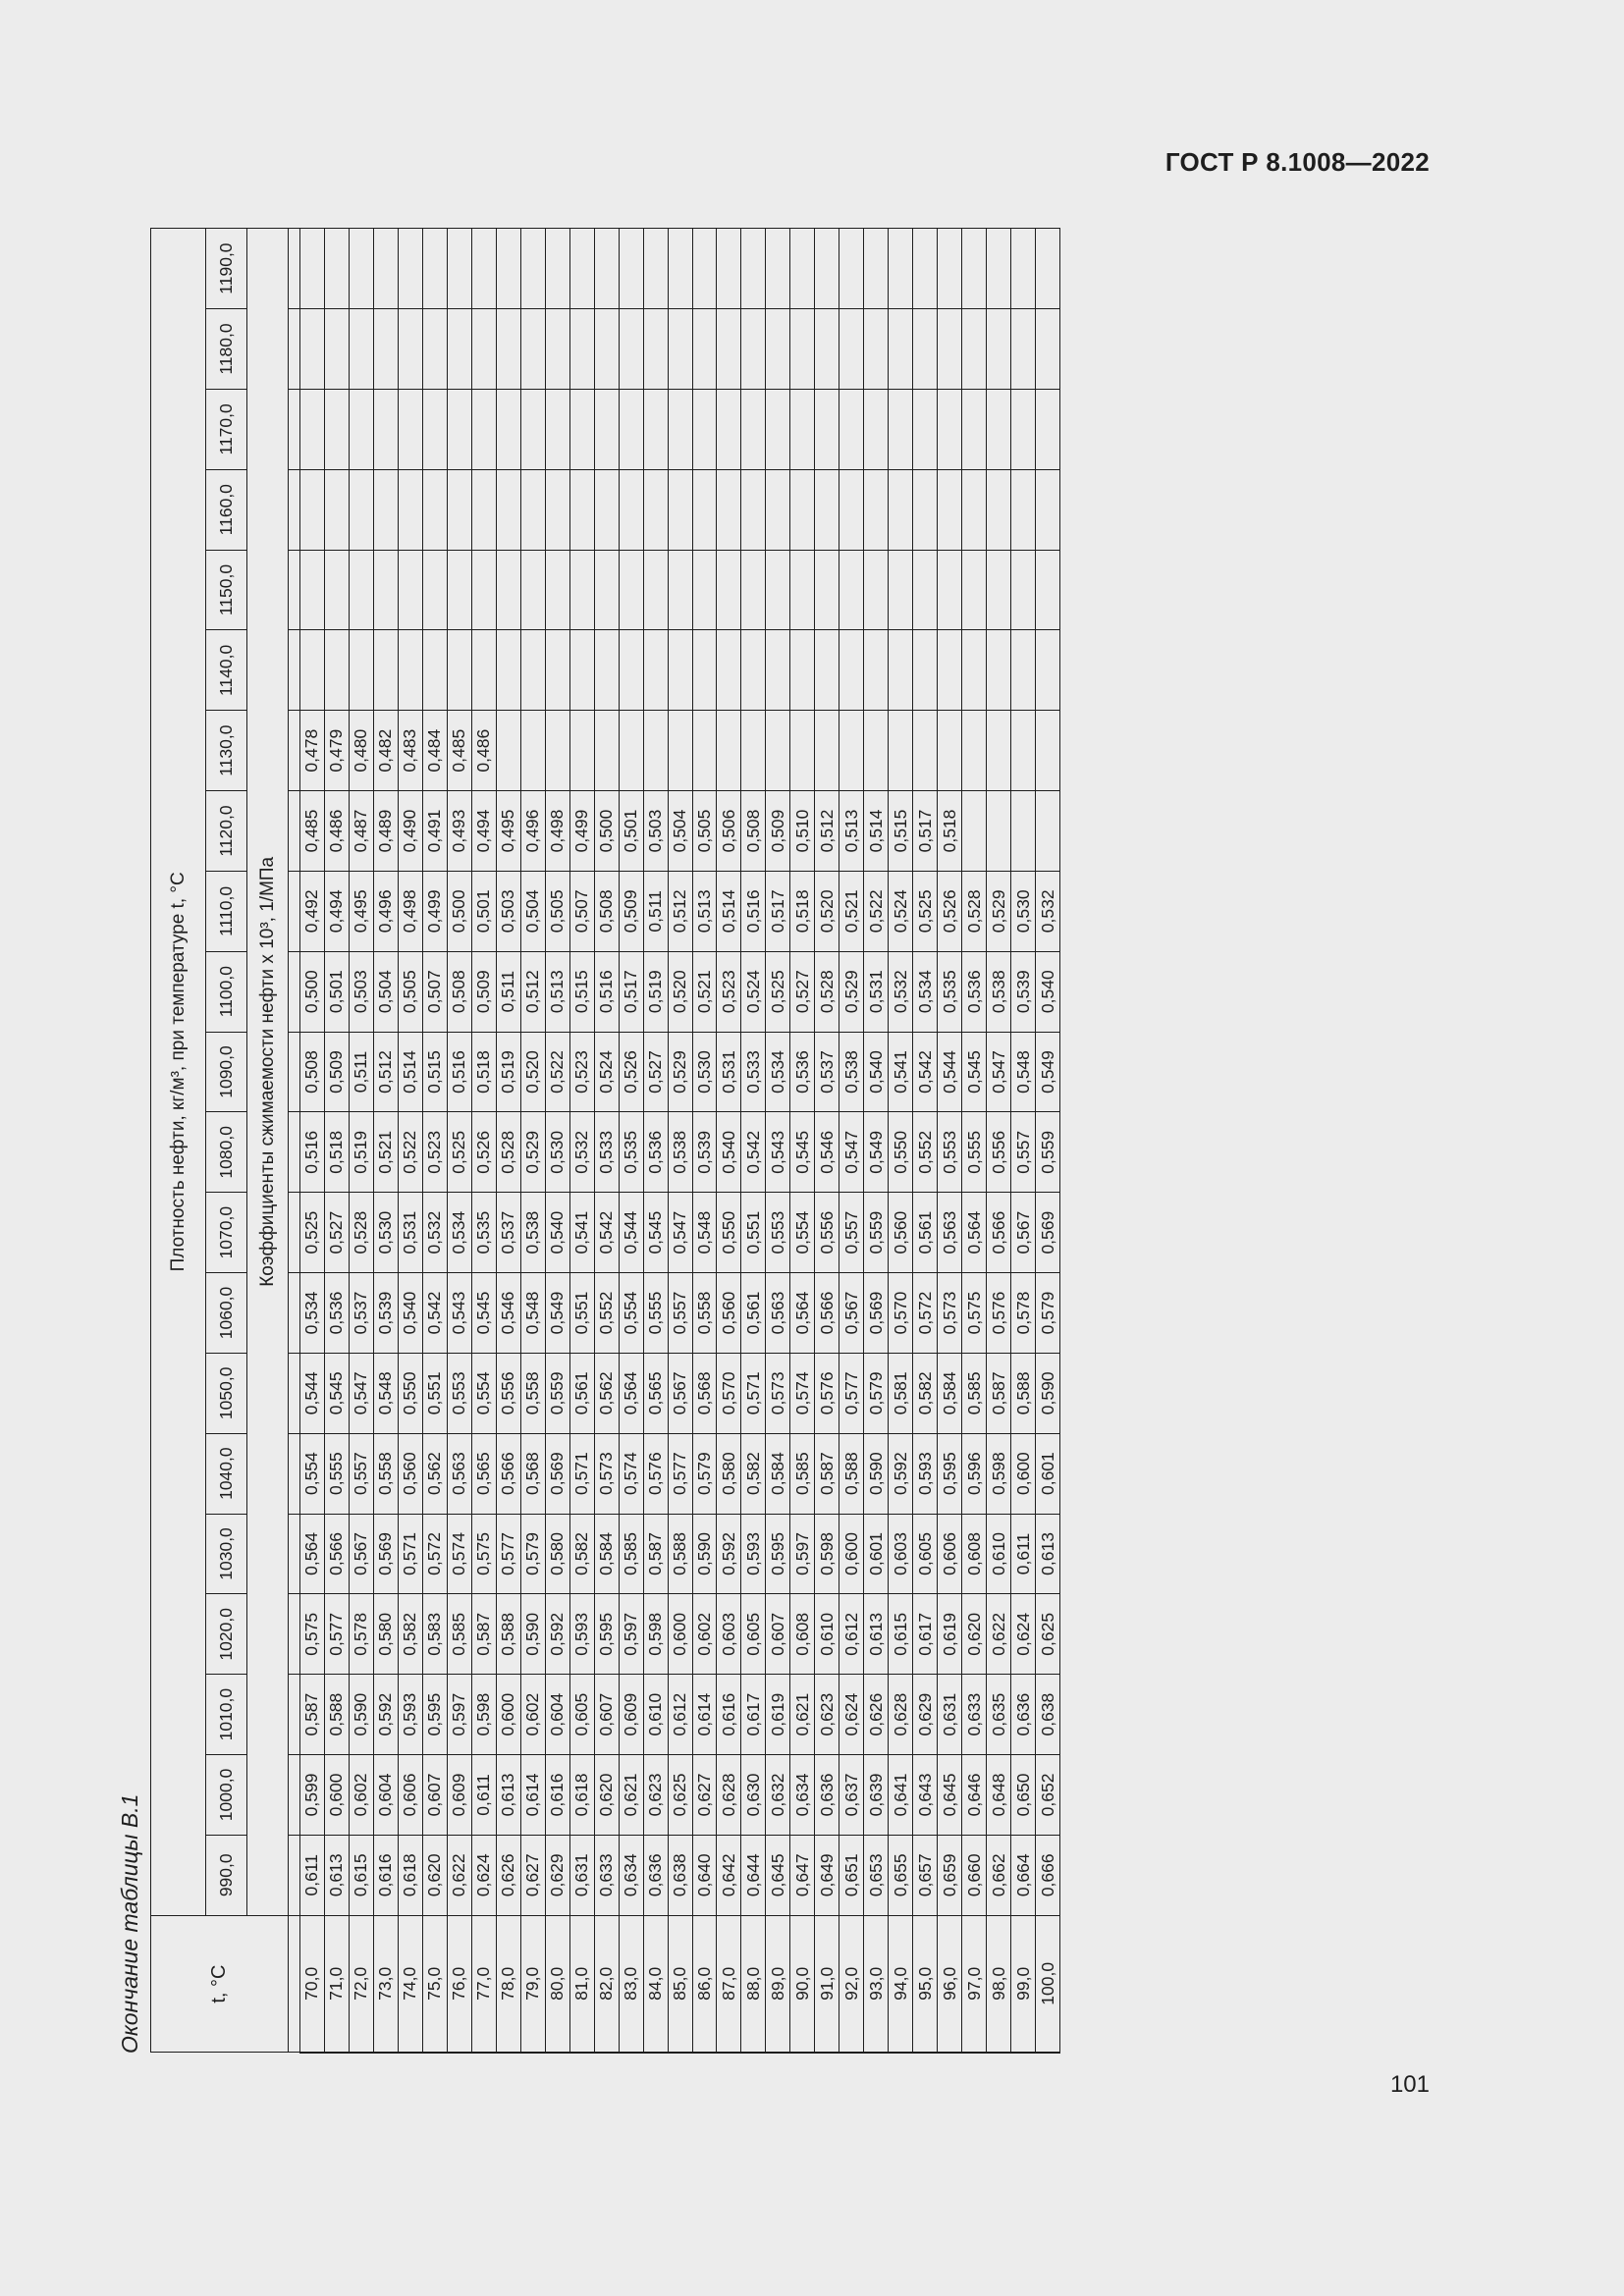 This screenshot has height=2296, width=1624. I want to click on value-cell: 0,585, so click(459, 1634).